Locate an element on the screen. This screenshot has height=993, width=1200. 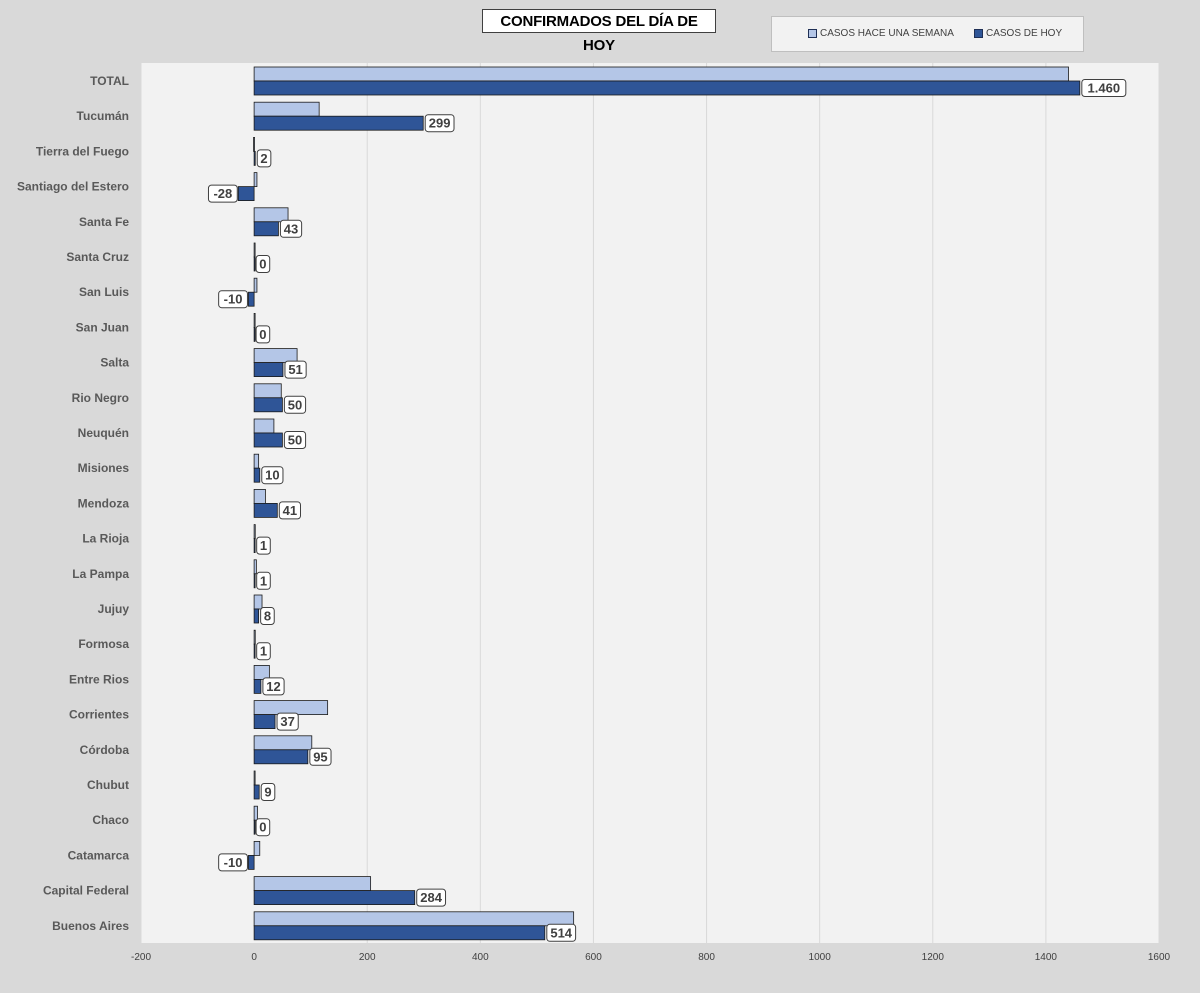
data-label-text: 37 is located at coordinates (287, 721).